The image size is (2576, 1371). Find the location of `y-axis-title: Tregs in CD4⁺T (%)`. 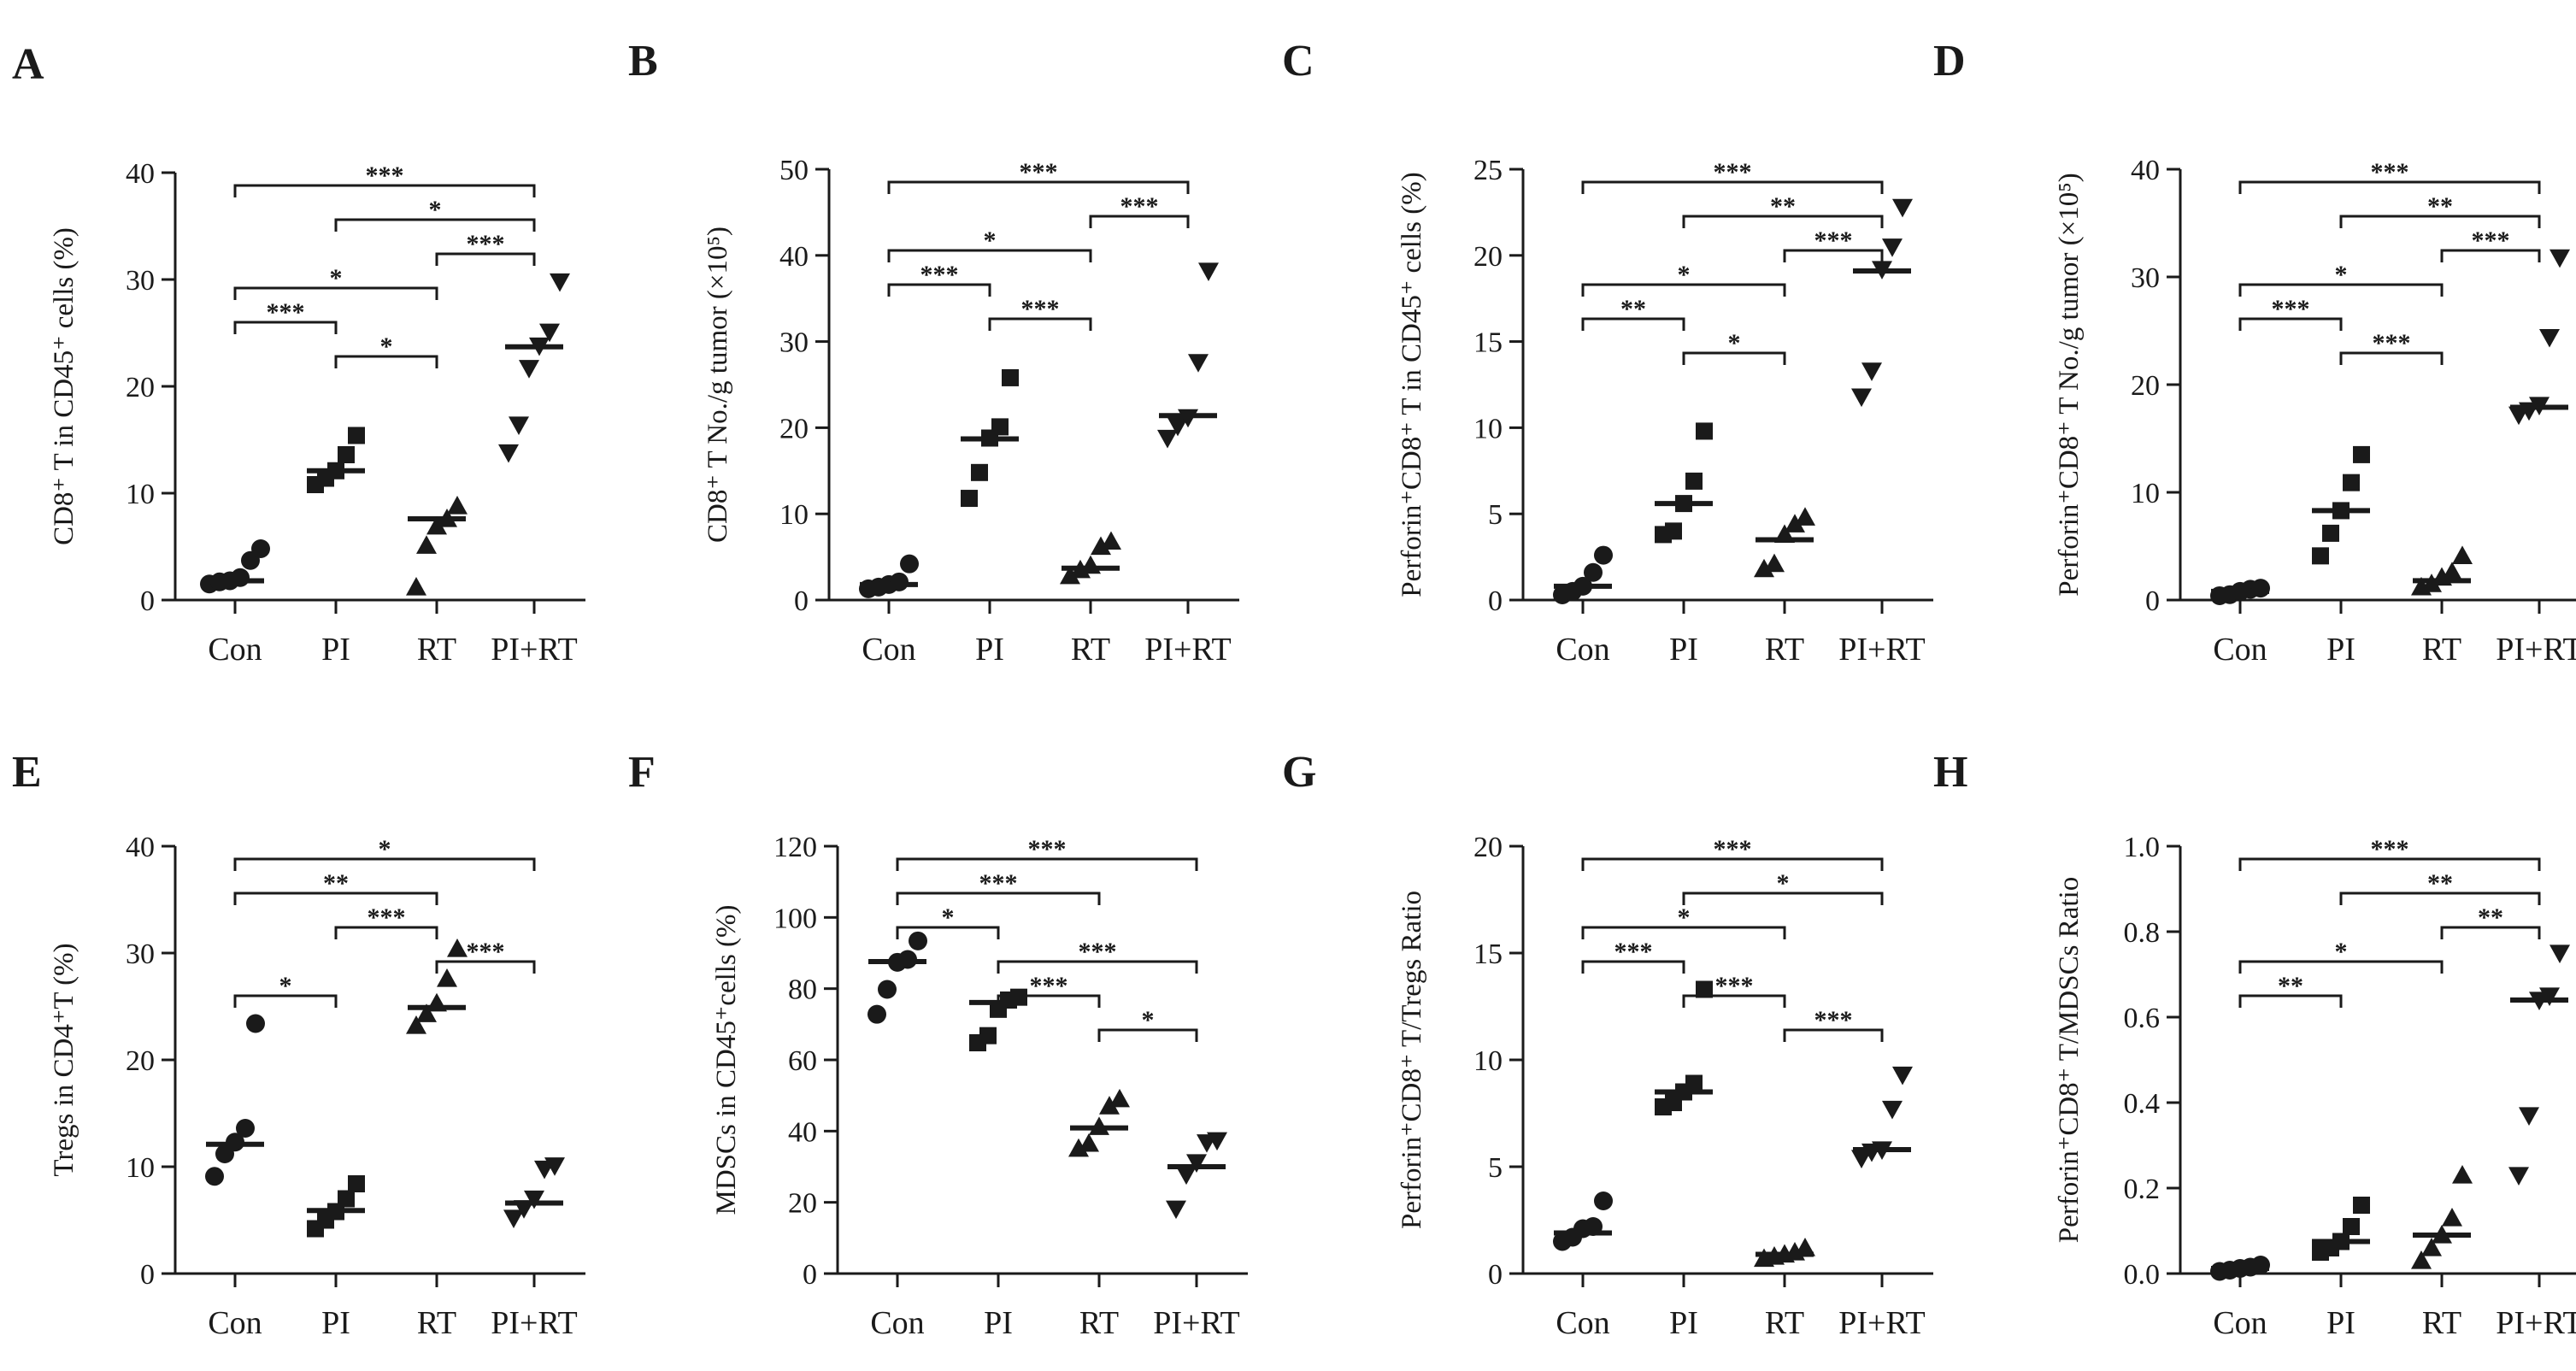

y-axis-title: Tregs in CD4⁺T (%) is located at coordinates (64, 1059).